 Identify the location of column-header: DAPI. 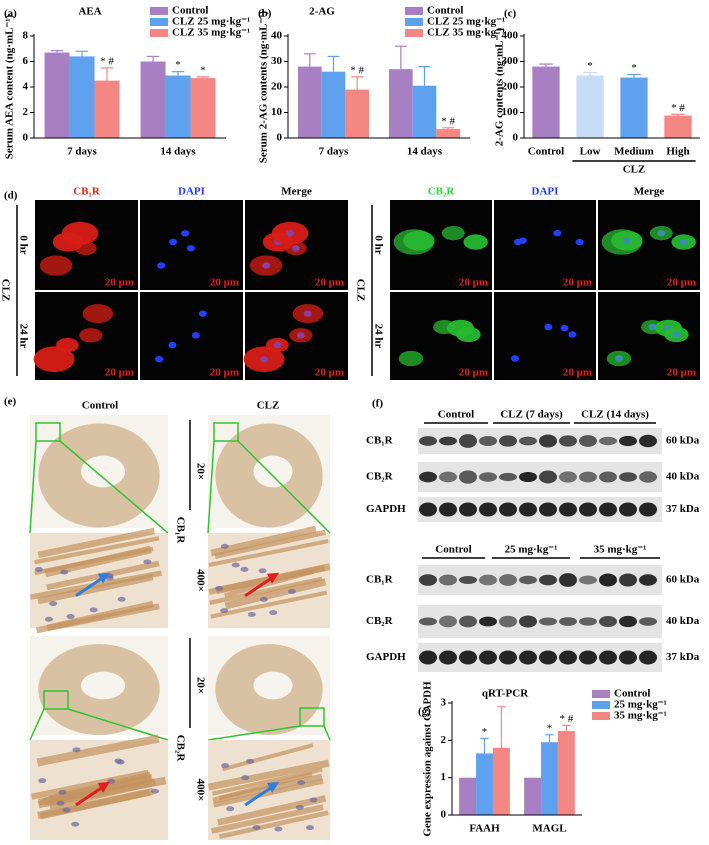
(545, 192).